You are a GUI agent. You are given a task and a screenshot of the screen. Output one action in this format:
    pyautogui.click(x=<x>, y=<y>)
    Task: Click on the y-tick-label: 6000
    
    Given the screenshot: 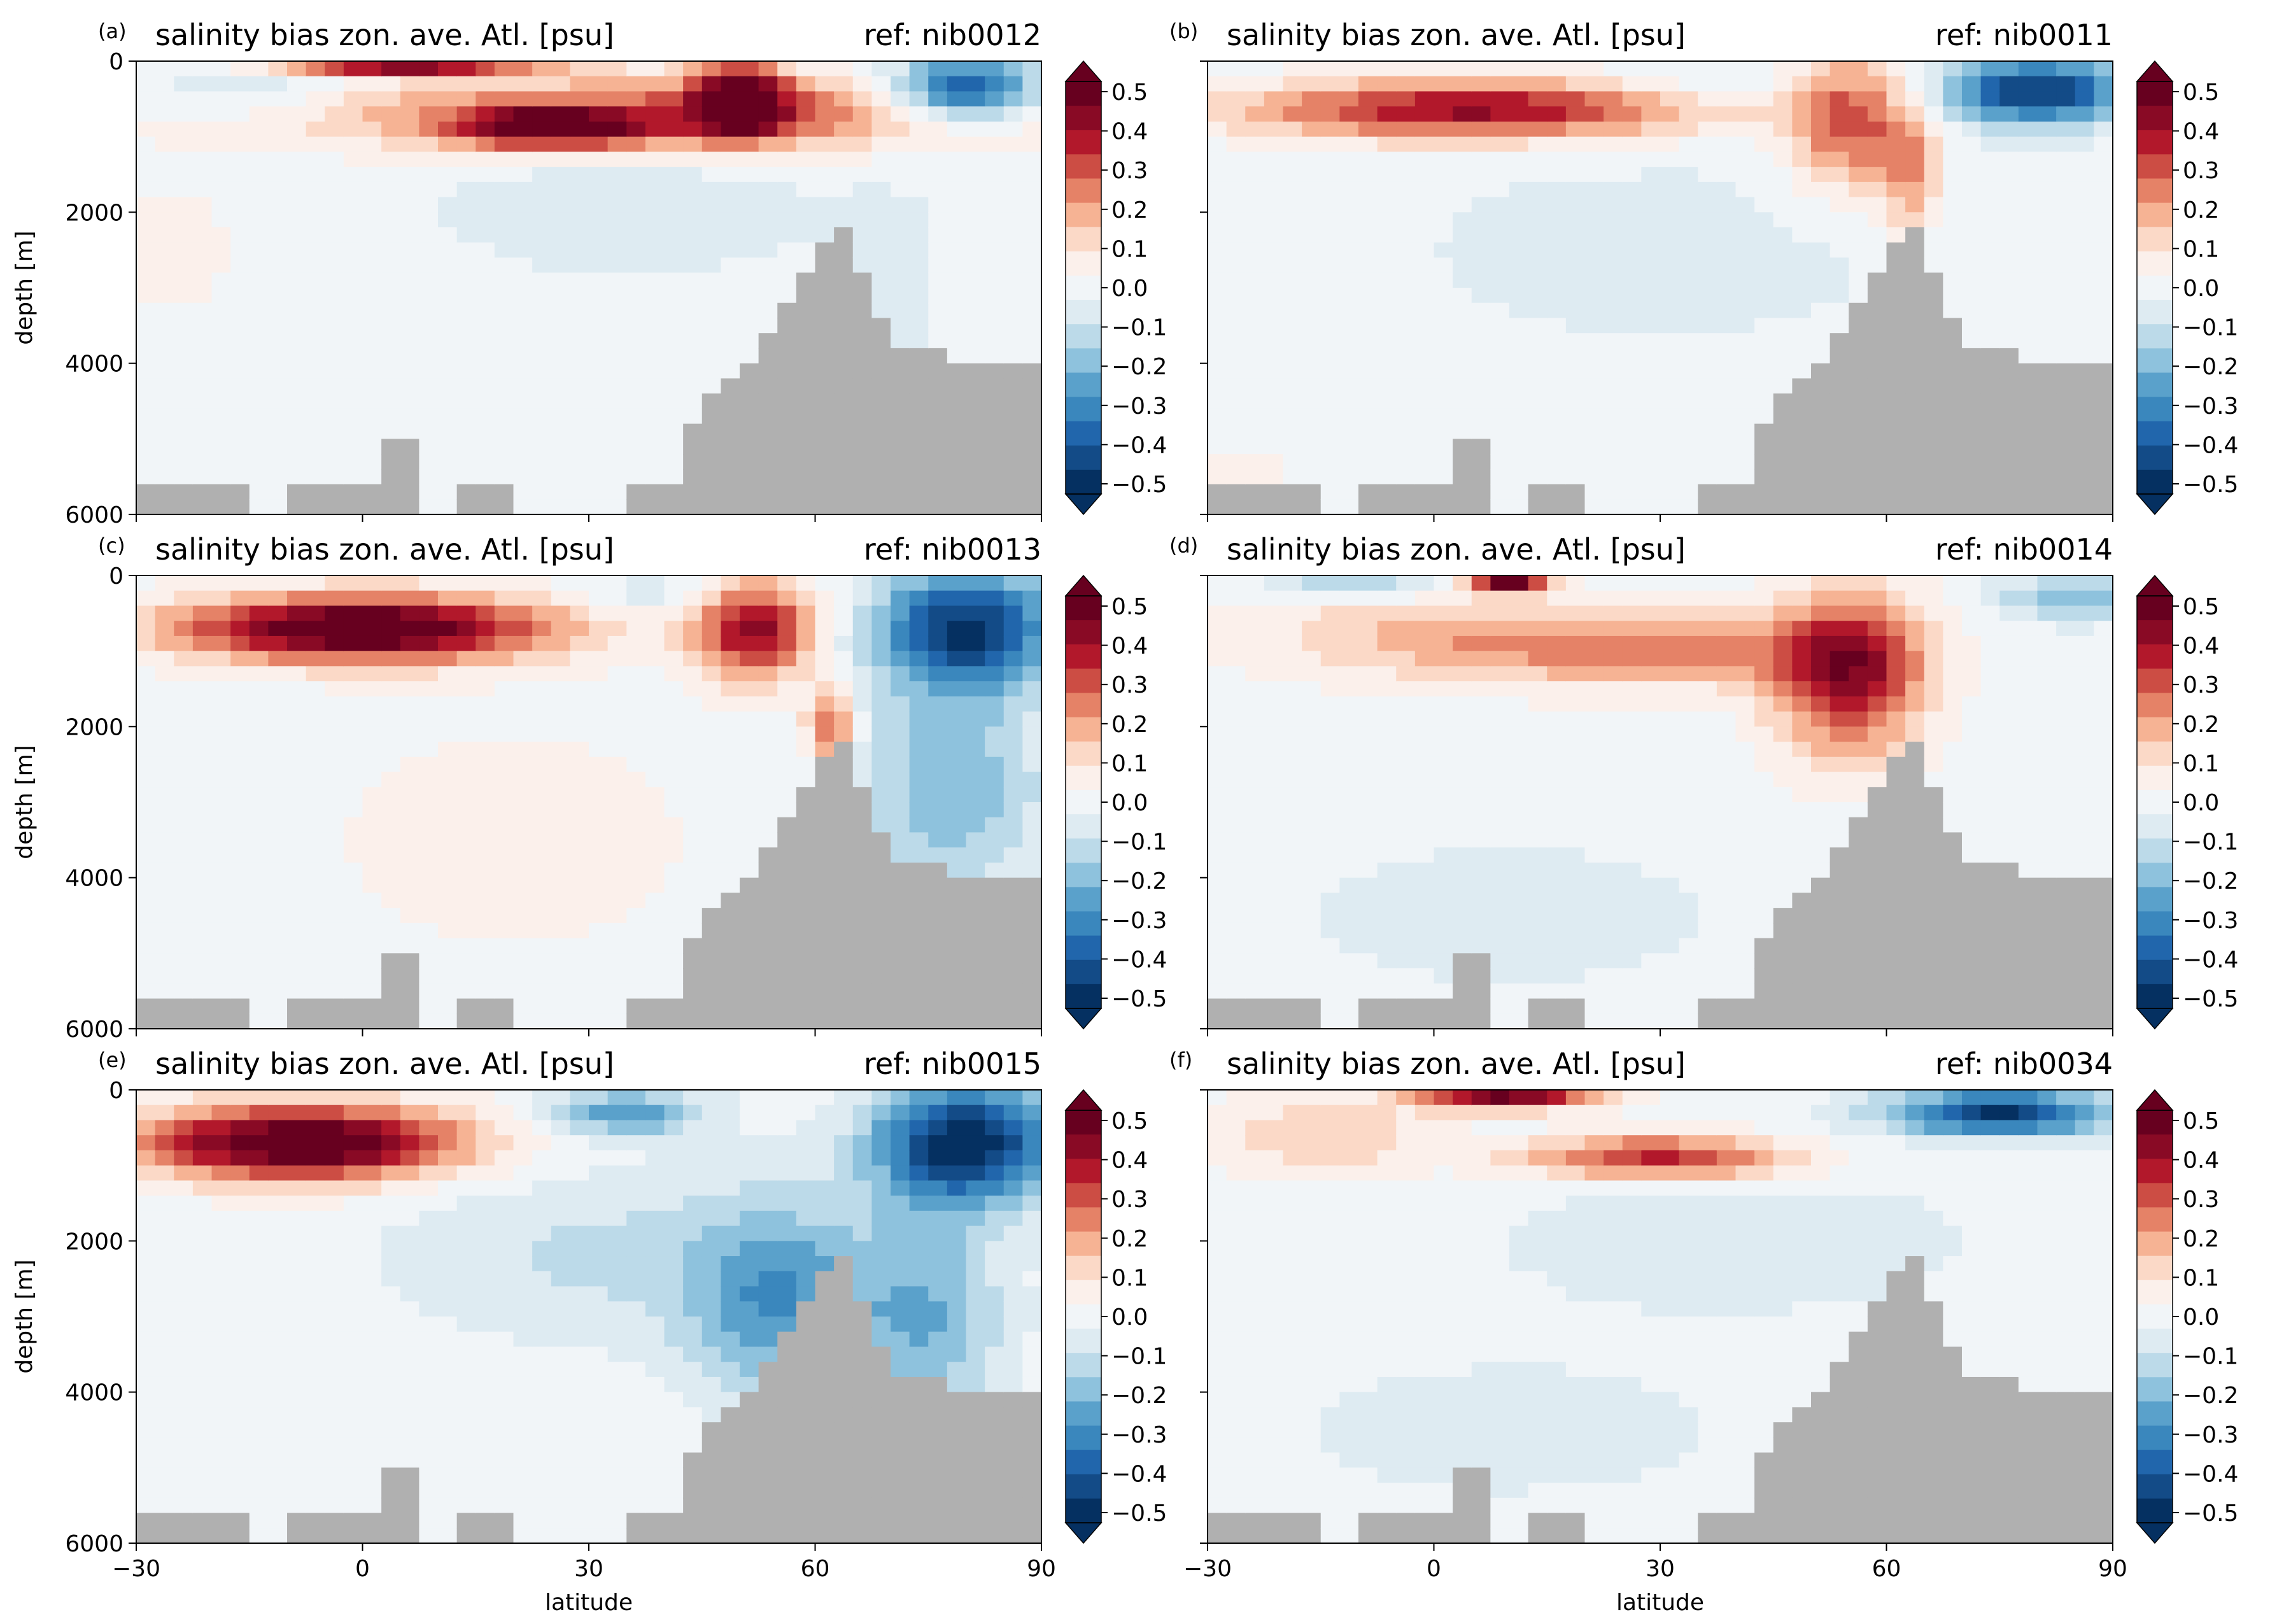 What is the action you would take?
    pyautogui.click(x=94, y=515)
    